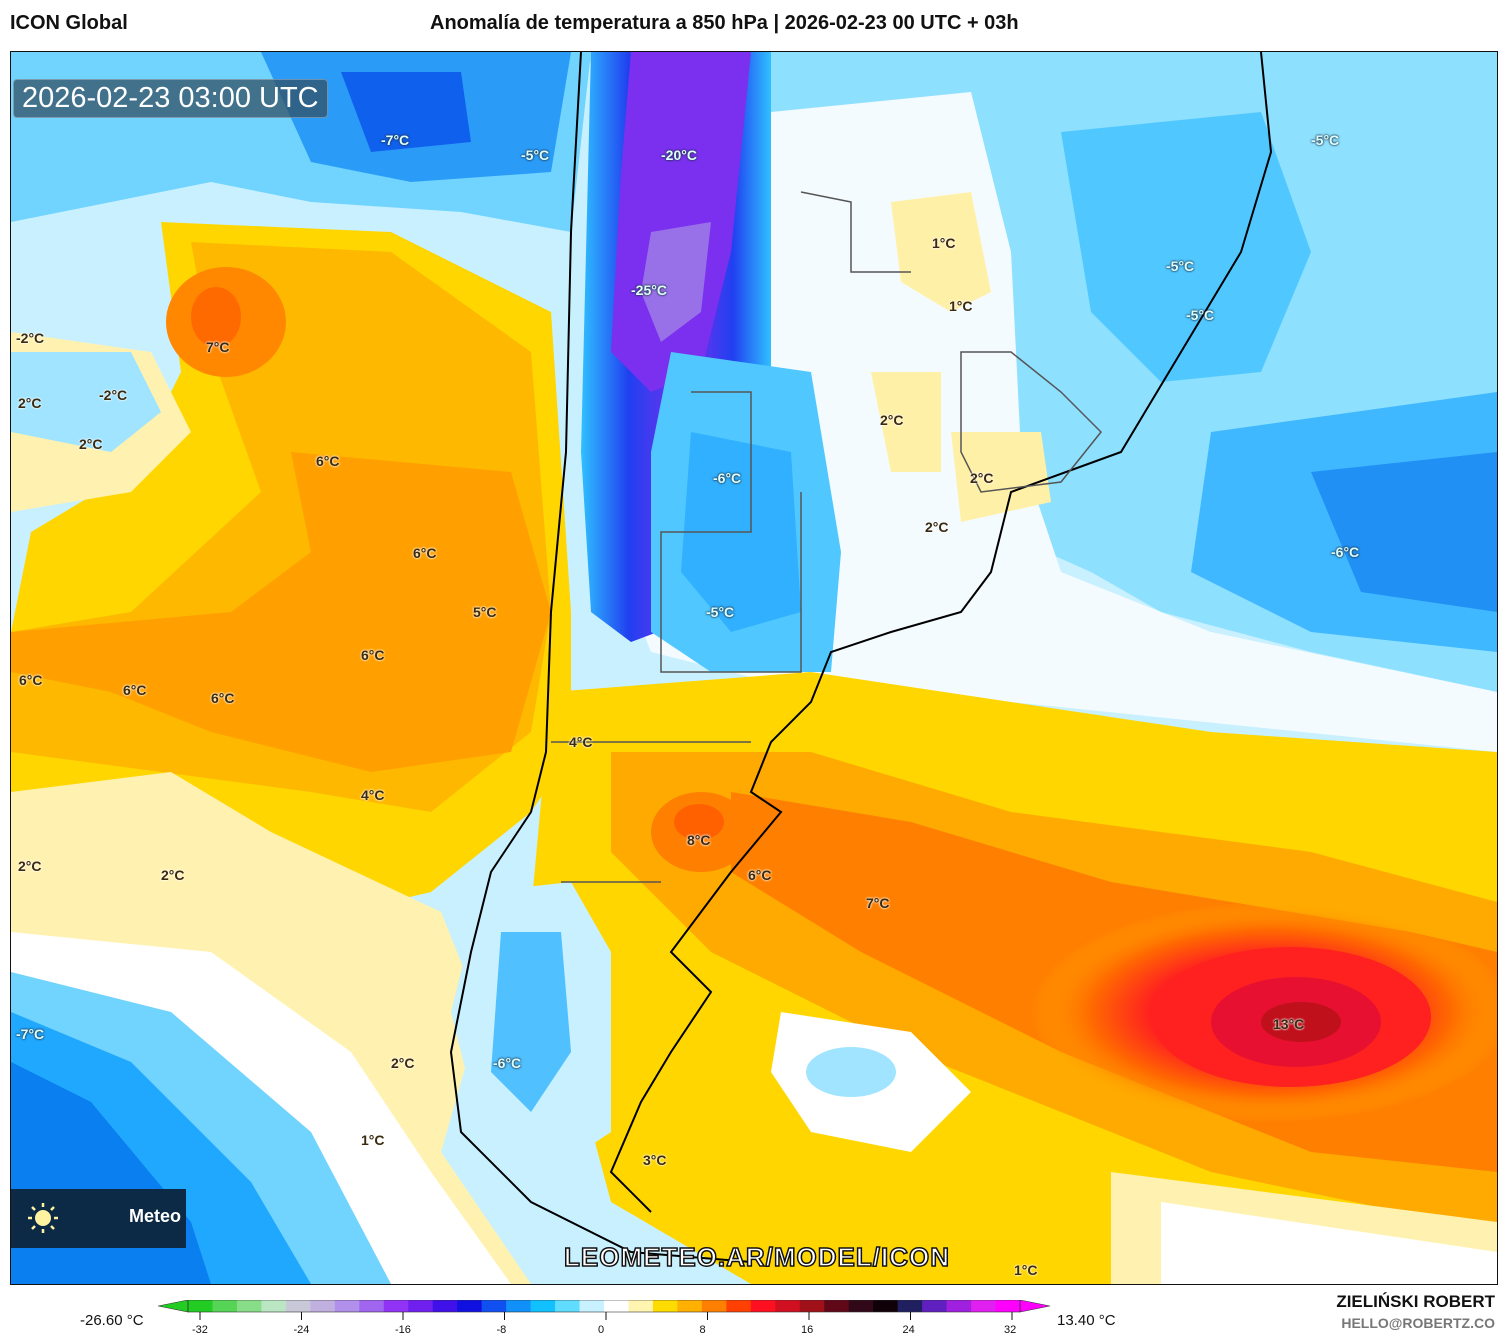 The width and height of the screenshot is (1505, 1339). What do you see at coordinates (170, 98) in the screenshot?
I see `timestamp-badge: 2026-02-23 03:00 UTC` at bounding box center [170, 98].